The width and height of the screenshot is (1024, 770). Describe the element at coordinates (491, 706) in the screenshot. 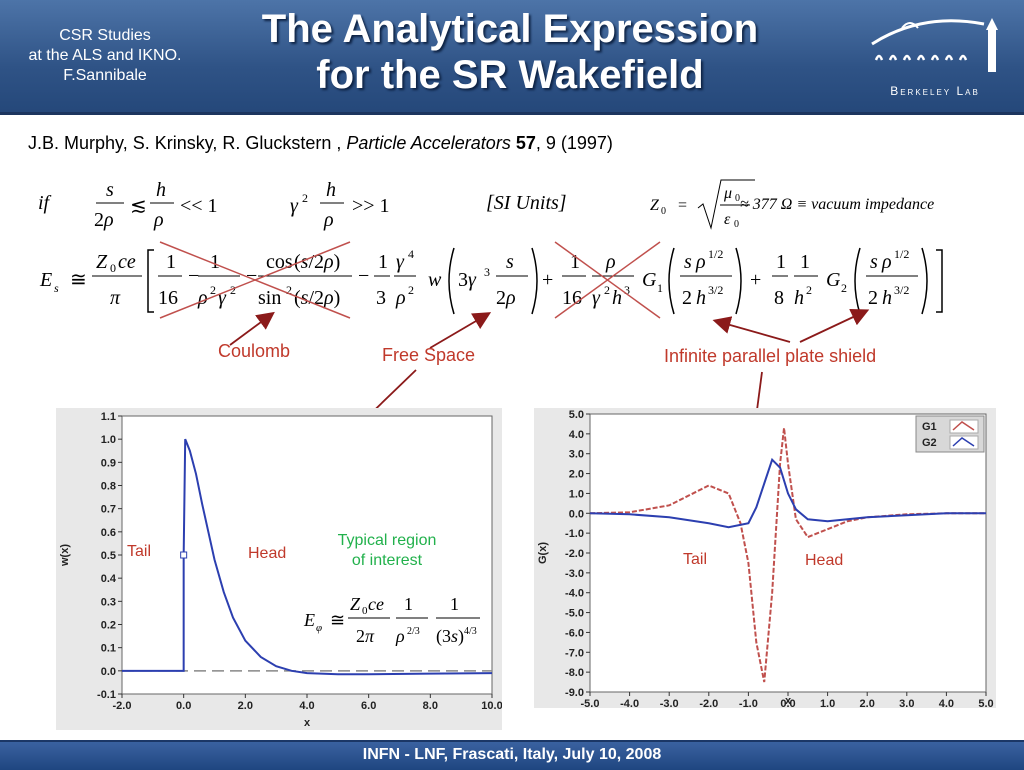

I see `x-tick-label: 10.0` at that location.